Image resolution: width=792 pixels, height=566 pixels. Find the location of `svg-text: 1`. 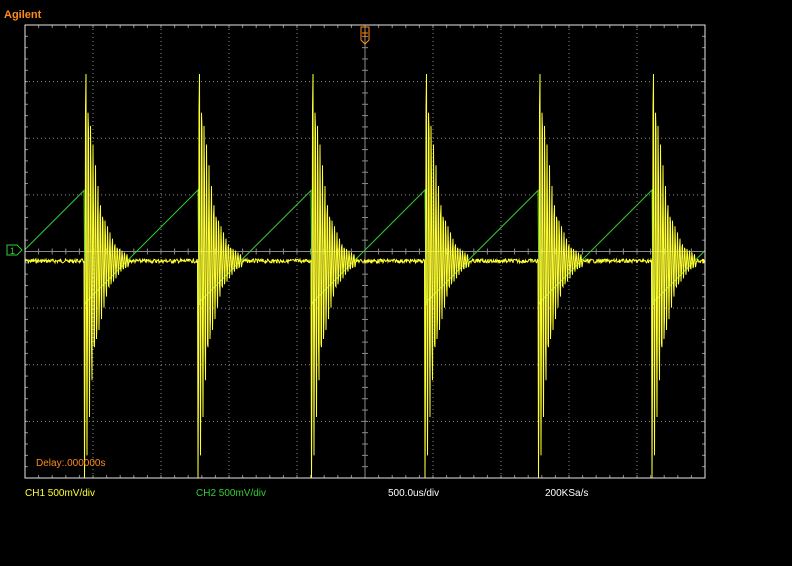

svg-text: 1 is located at coordinates (12, 251).